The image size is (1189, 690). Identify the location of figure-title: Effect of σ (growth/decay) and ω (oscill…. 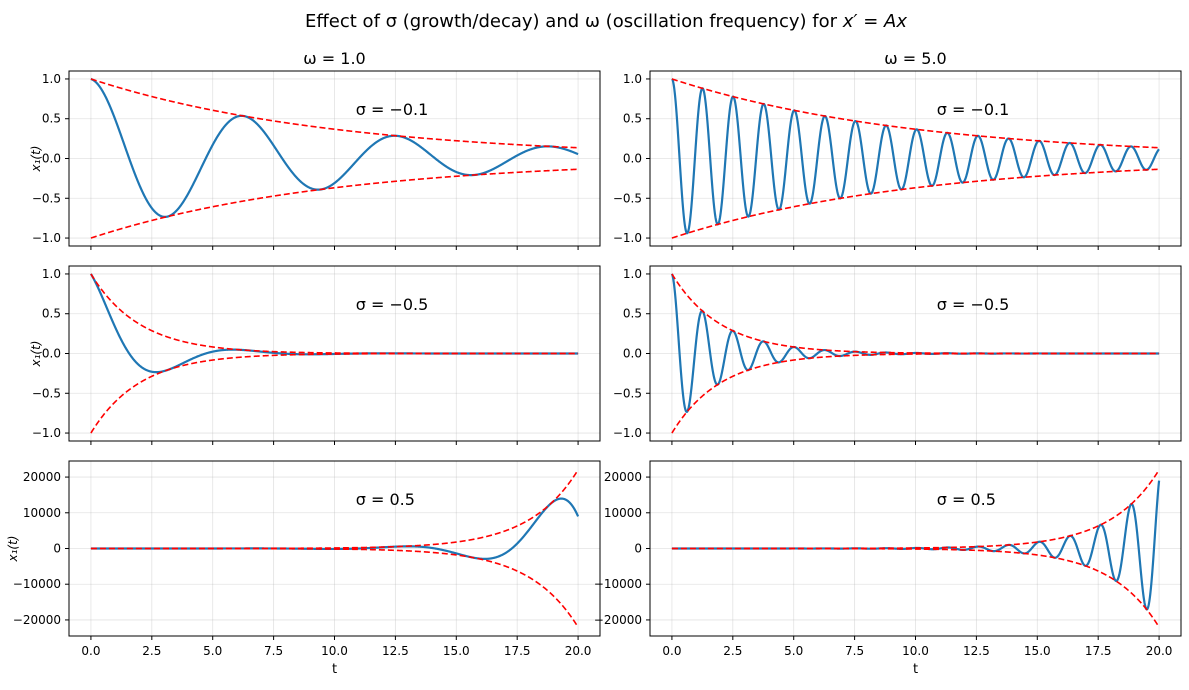
(606, 21).